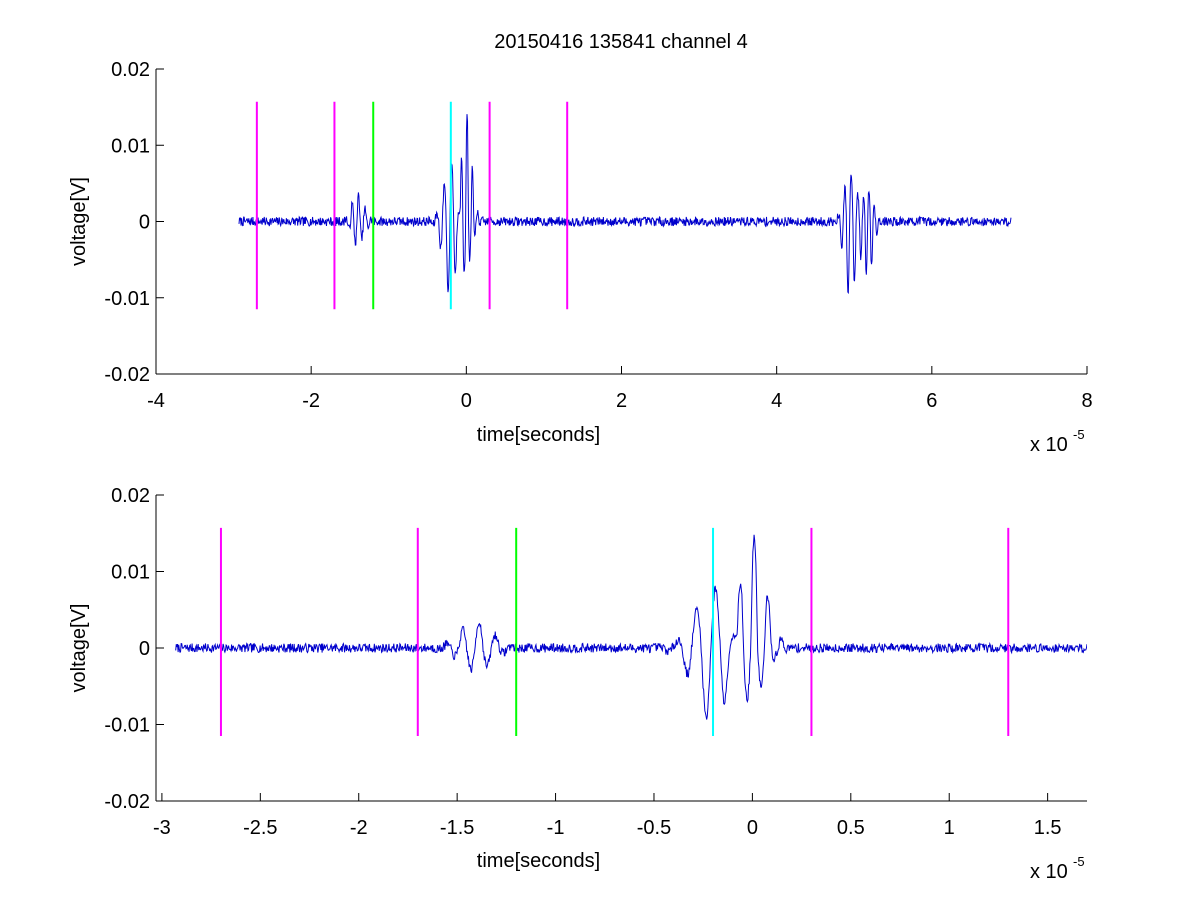  I want to click on x-tick-label: 8, so click(1086, 401).